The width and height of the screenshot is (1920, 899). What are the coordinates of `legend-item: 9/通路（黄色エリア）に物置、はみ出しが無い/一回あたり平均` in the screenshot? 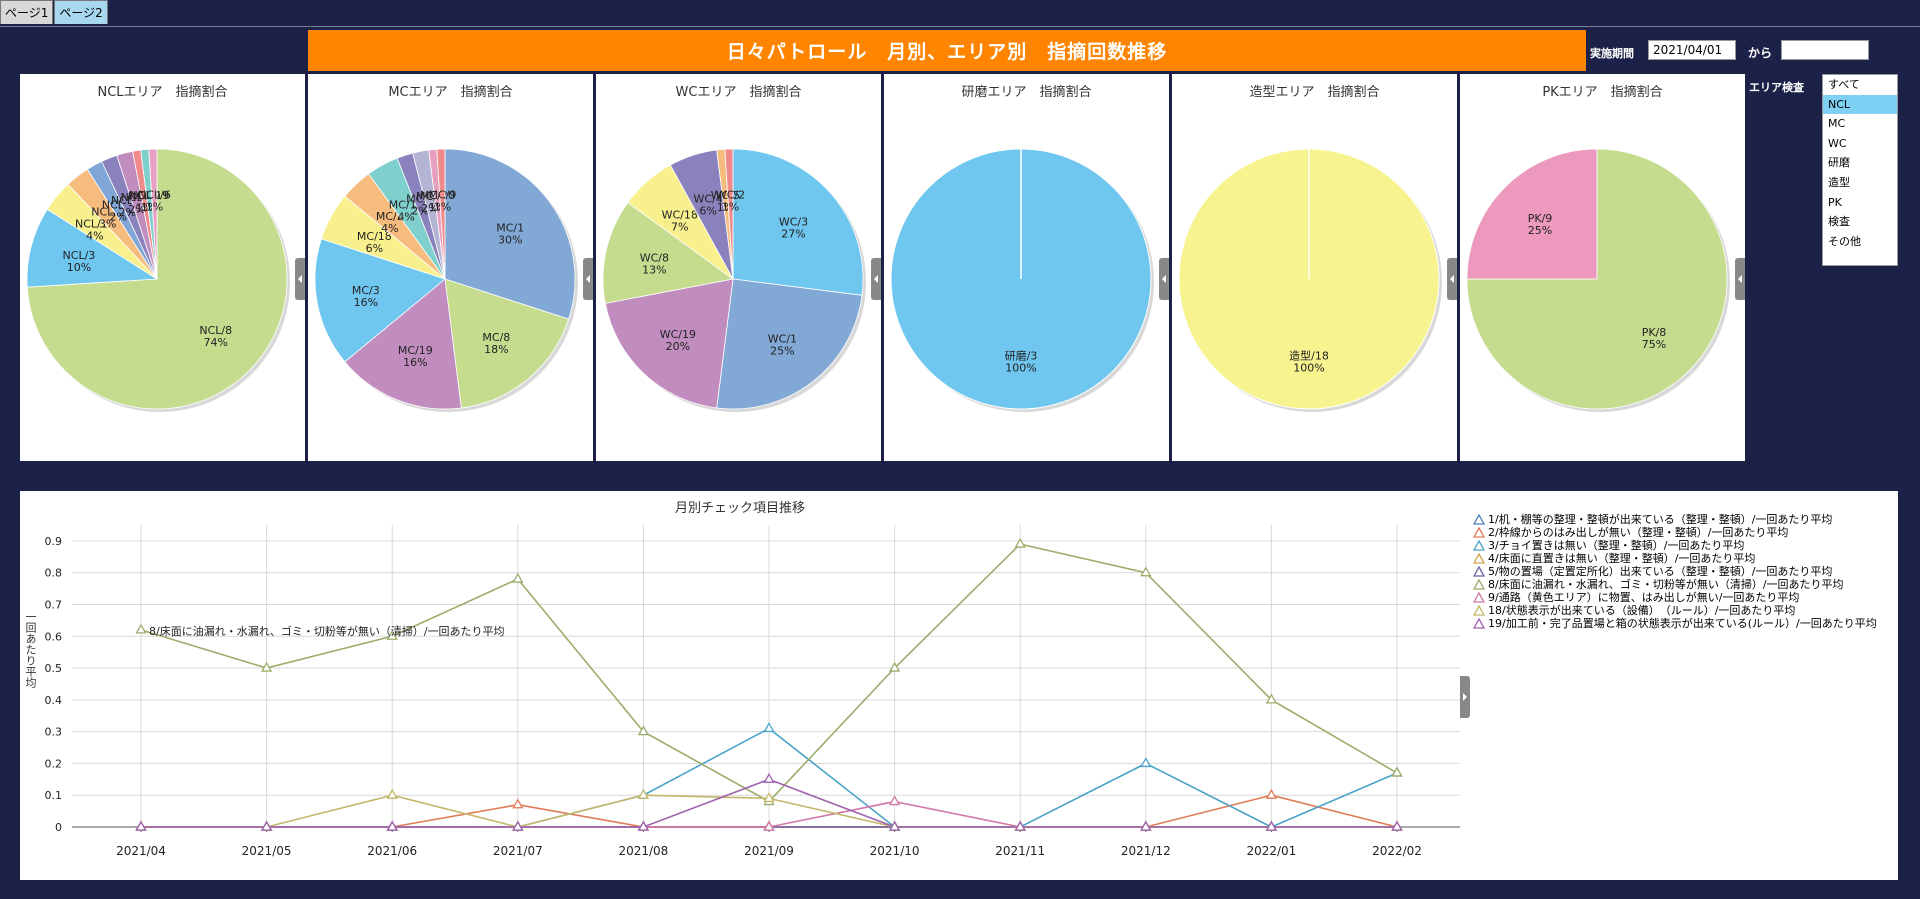 It's located at (1685, 597).